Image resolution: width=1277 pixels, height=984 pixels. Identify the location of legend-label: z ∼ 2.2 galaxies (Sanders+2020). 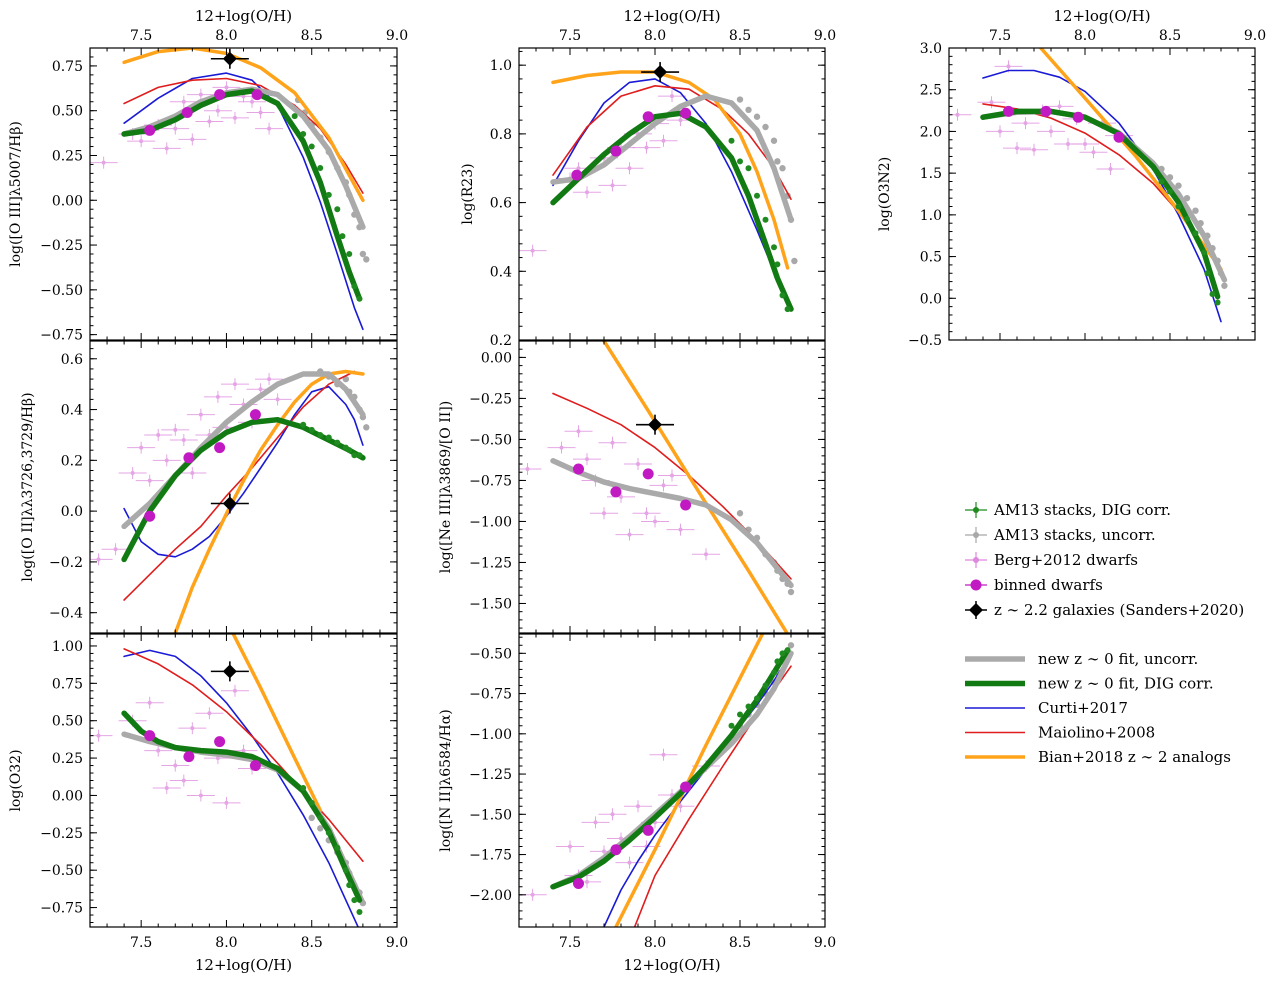
(1119, 610).